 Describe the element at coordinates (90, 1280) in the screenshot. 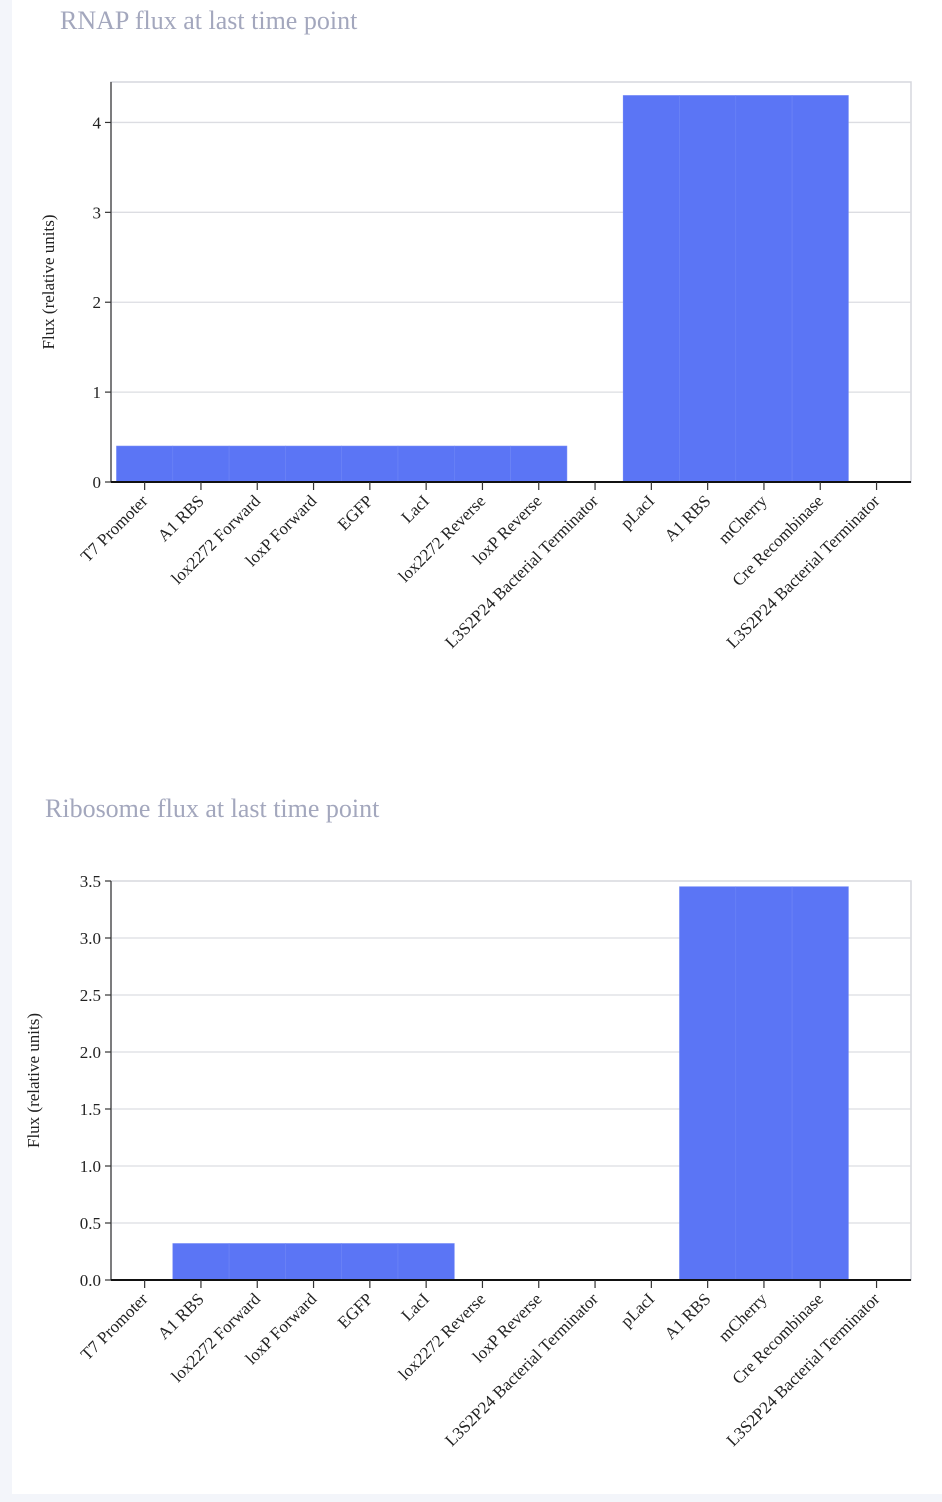

I see `ribosome-y-tick-label: 0.0` at that location.